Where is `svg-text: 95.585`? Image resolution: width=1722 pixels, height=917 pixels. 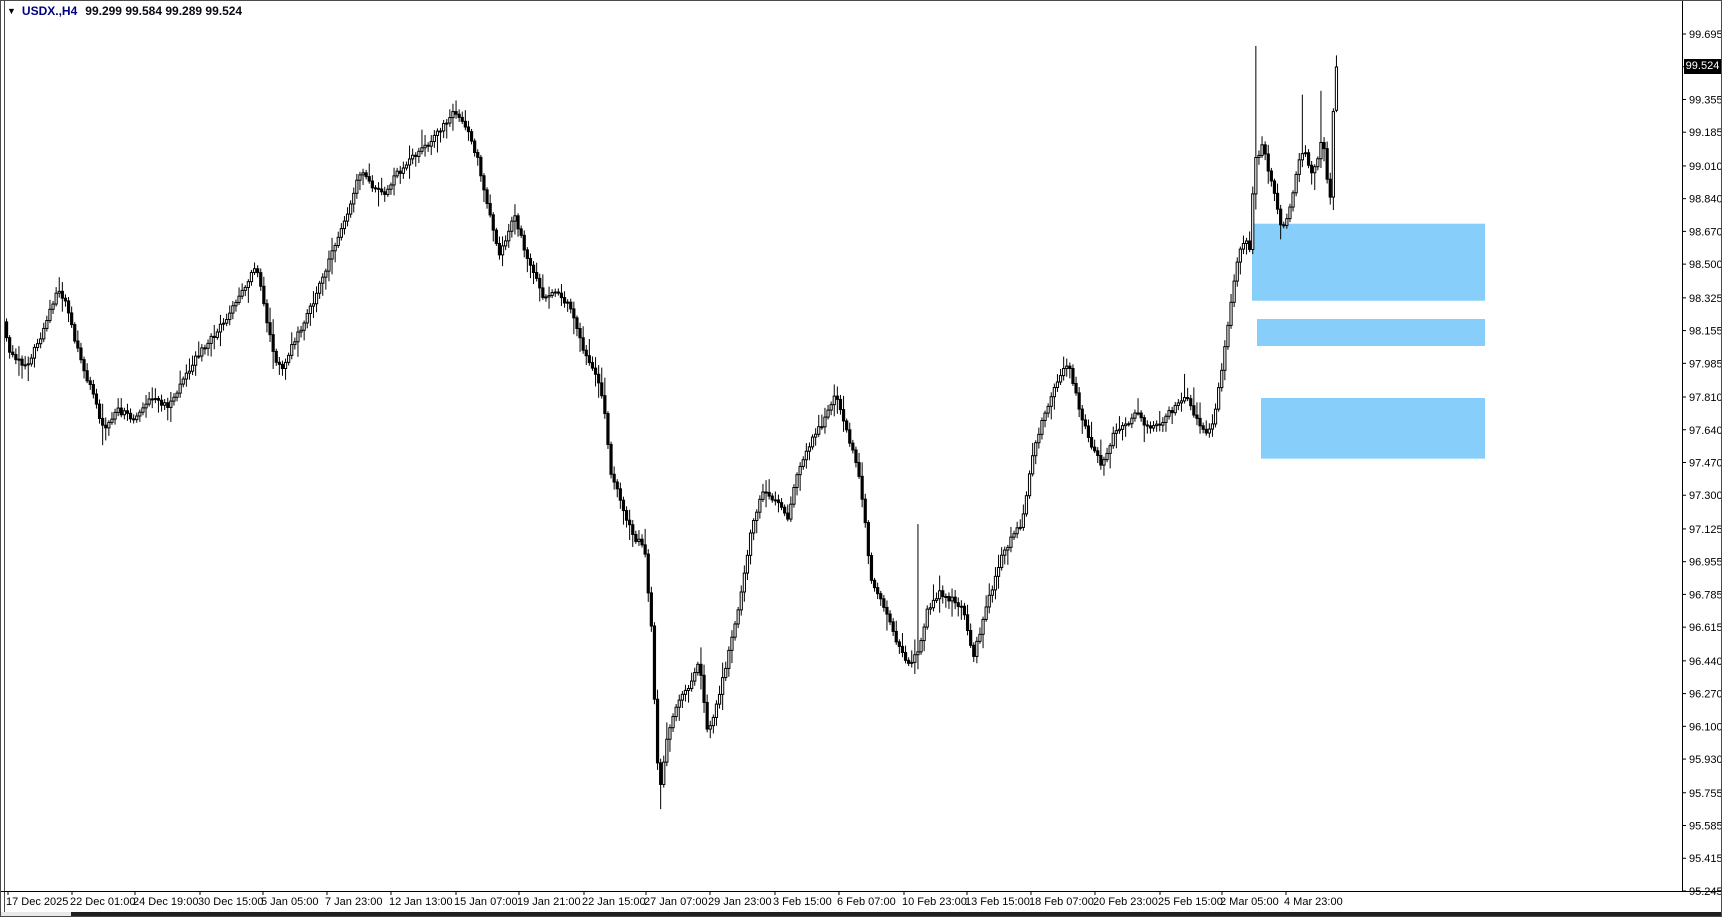
svg-text: 95.585 is located at coordinates (1705, 827).